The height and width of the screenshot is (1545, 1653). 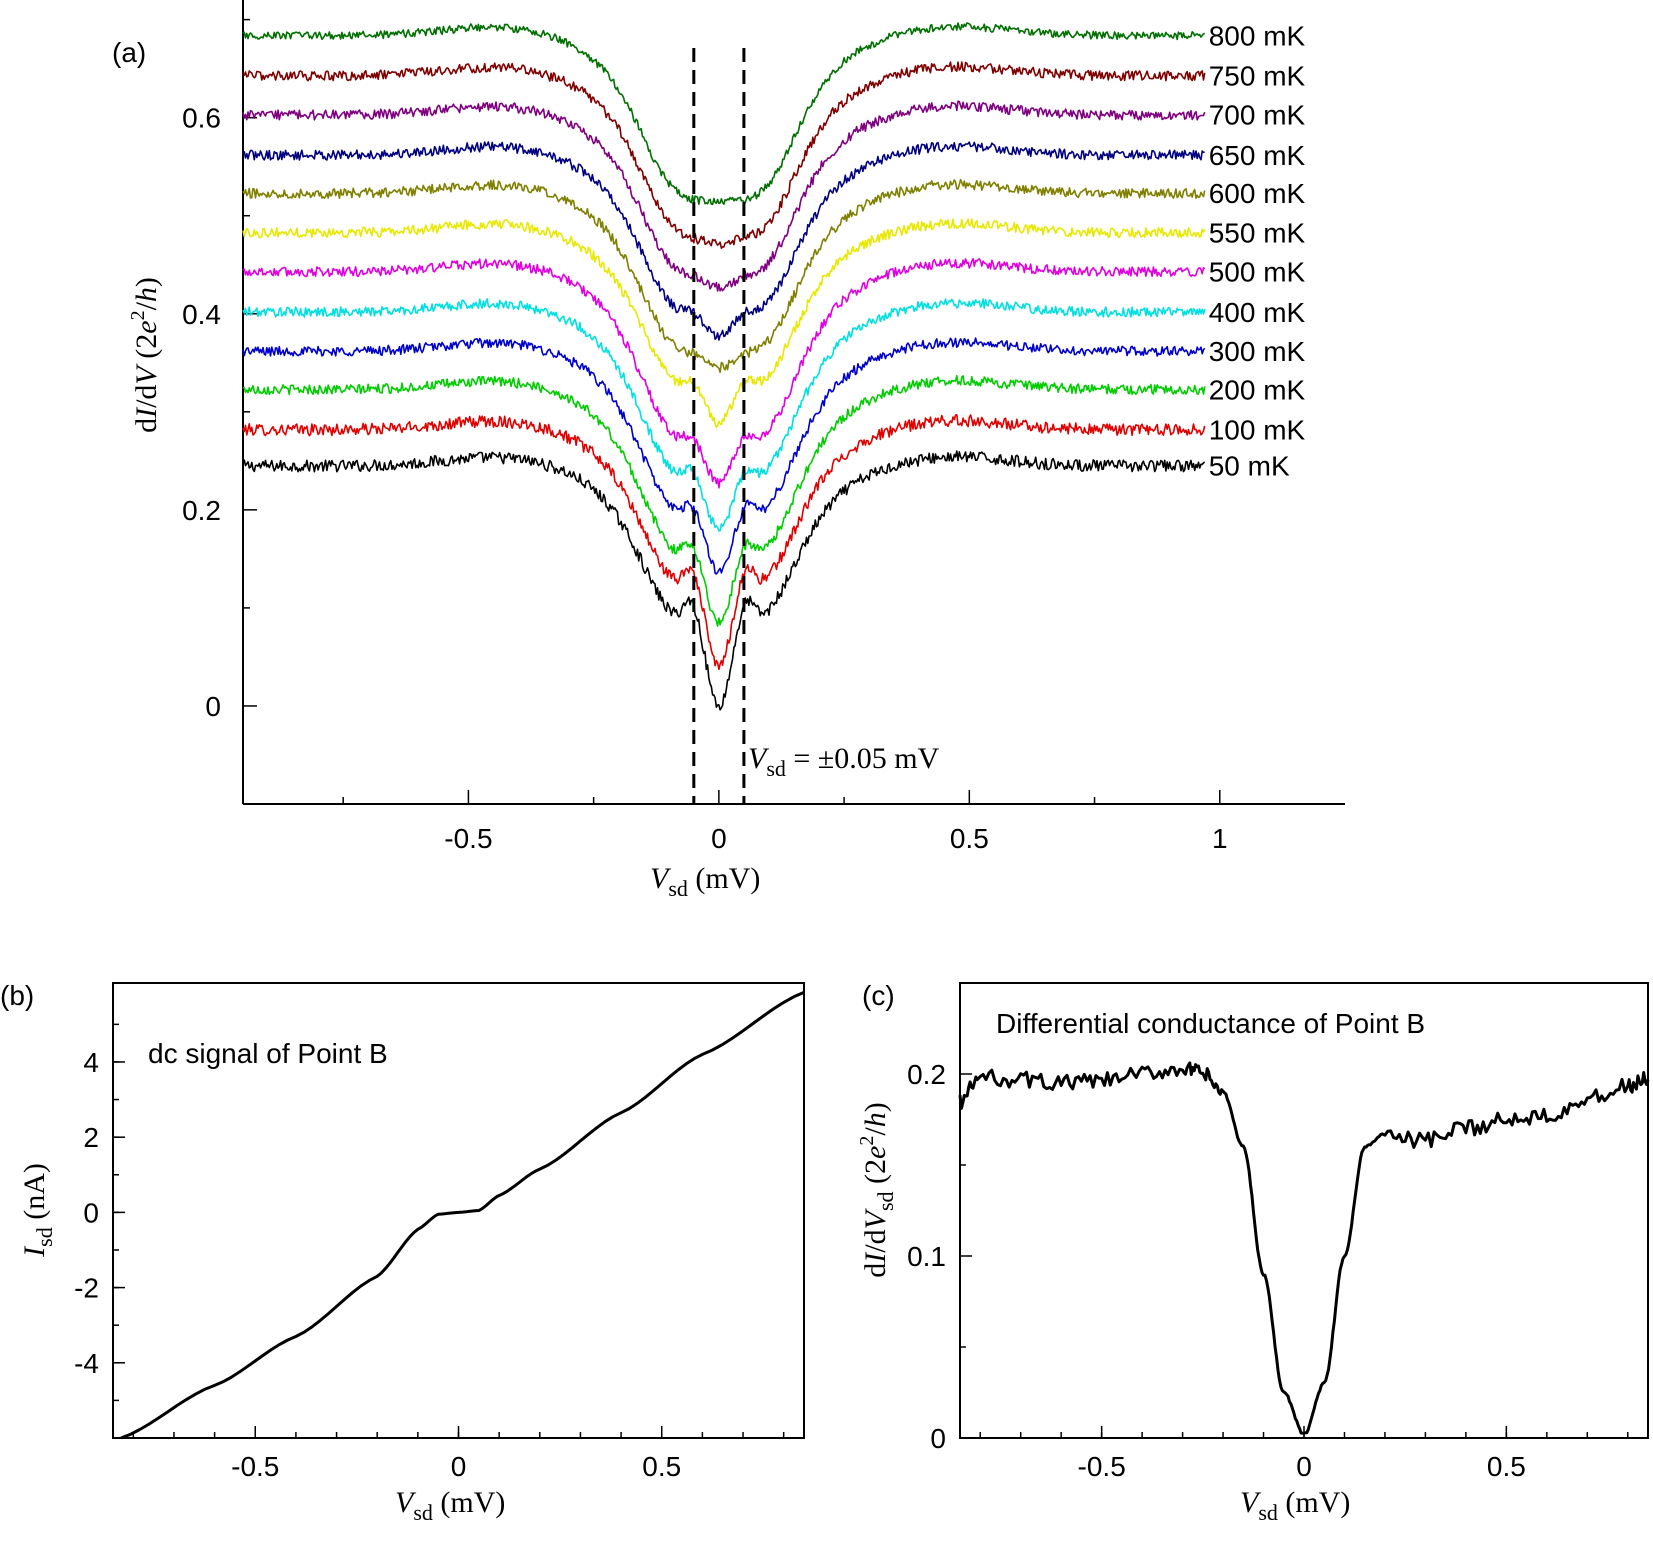 I want to click on panel-c-title: Differential conductance of Point B, so click(x=1210, y=1023).